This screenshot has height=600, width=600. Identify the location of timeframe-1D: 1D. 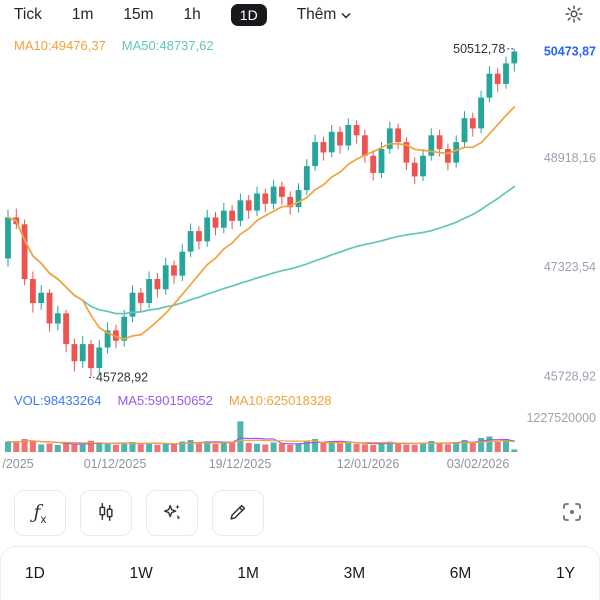
(248, 15).